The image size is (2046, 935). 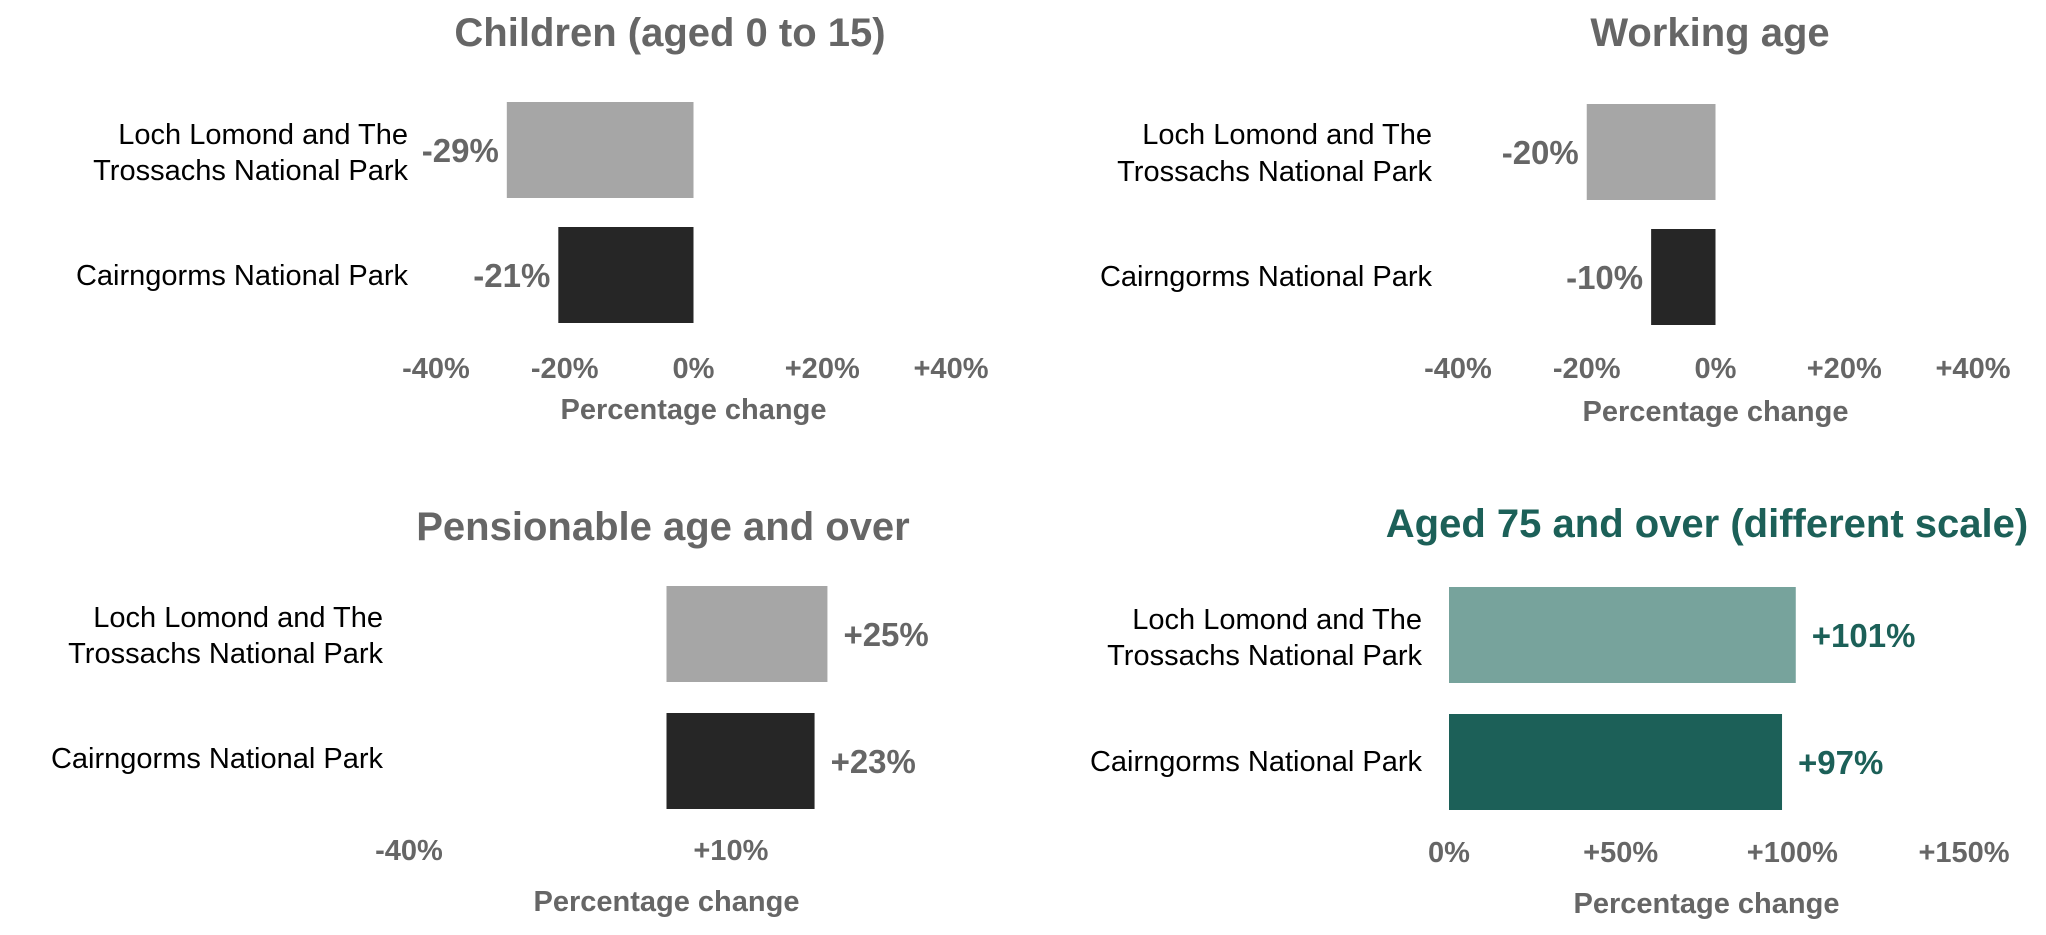 What do you see at coordinates (511, 275) in the screenshot?
I see `data-label: -21%` at bounding box center [511, 275].